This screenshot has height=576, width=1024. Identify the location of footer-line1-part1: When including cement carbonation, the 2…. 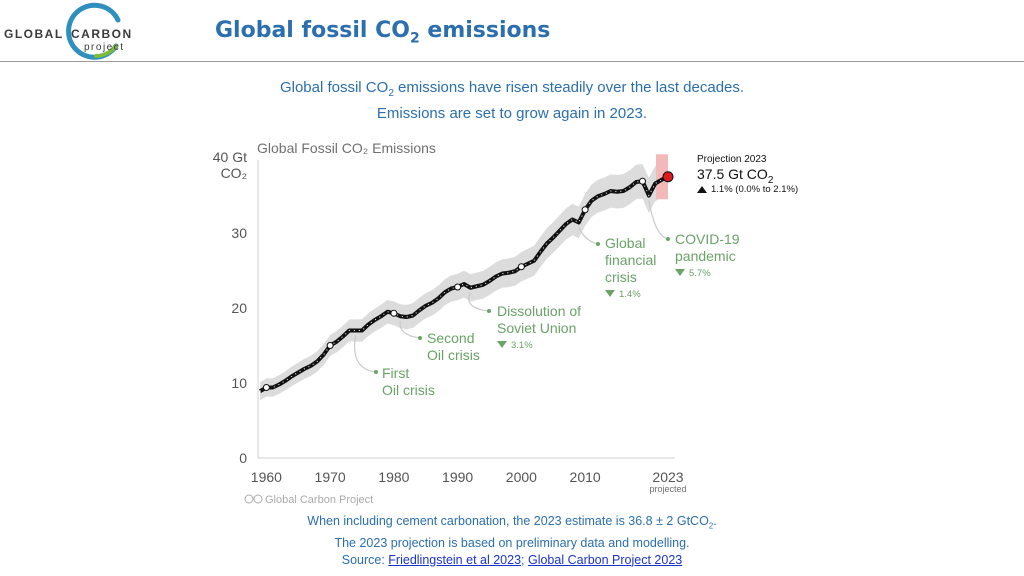
(508, 521).